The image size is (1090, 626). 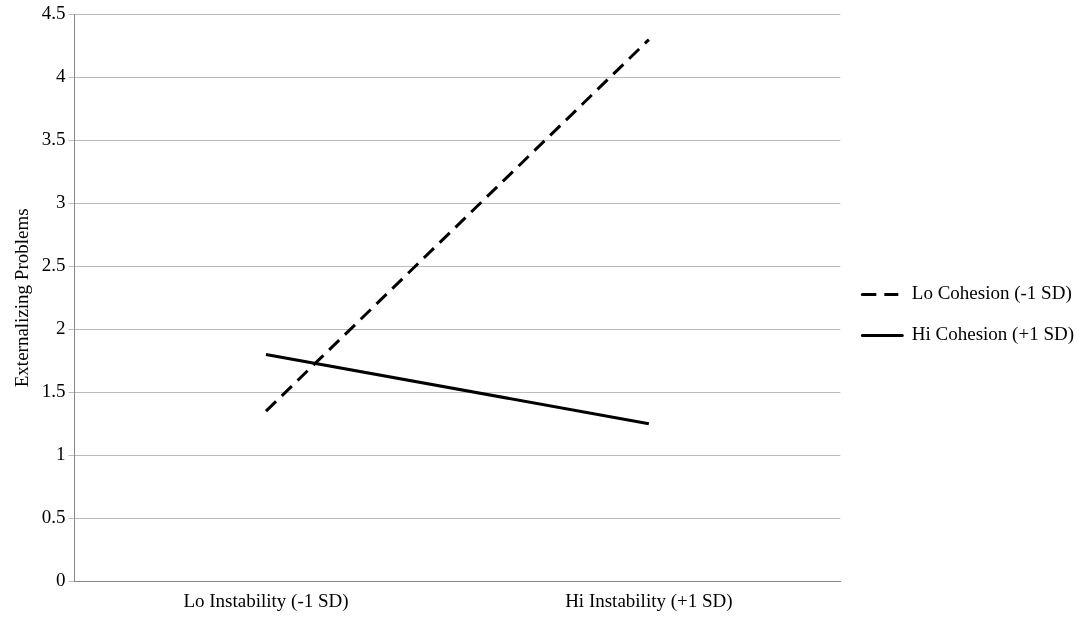 What do you see at coordinates (53, 265) in the screenshot?
I see `y-tick-label: 2.5` at bounding box center [53, 265].